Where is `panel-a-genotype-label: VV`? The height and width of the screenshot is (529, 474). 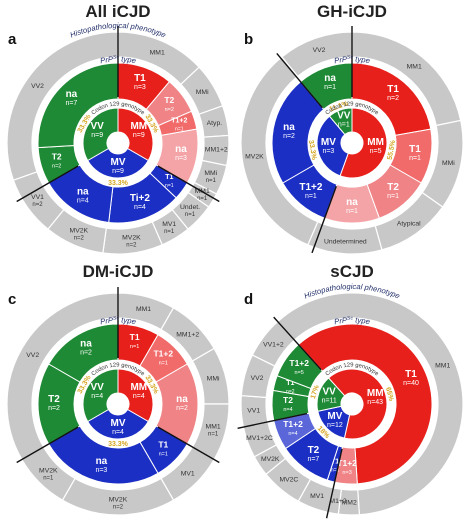 panel-a-genotype-label: VV is located at coordinates (98, 126).